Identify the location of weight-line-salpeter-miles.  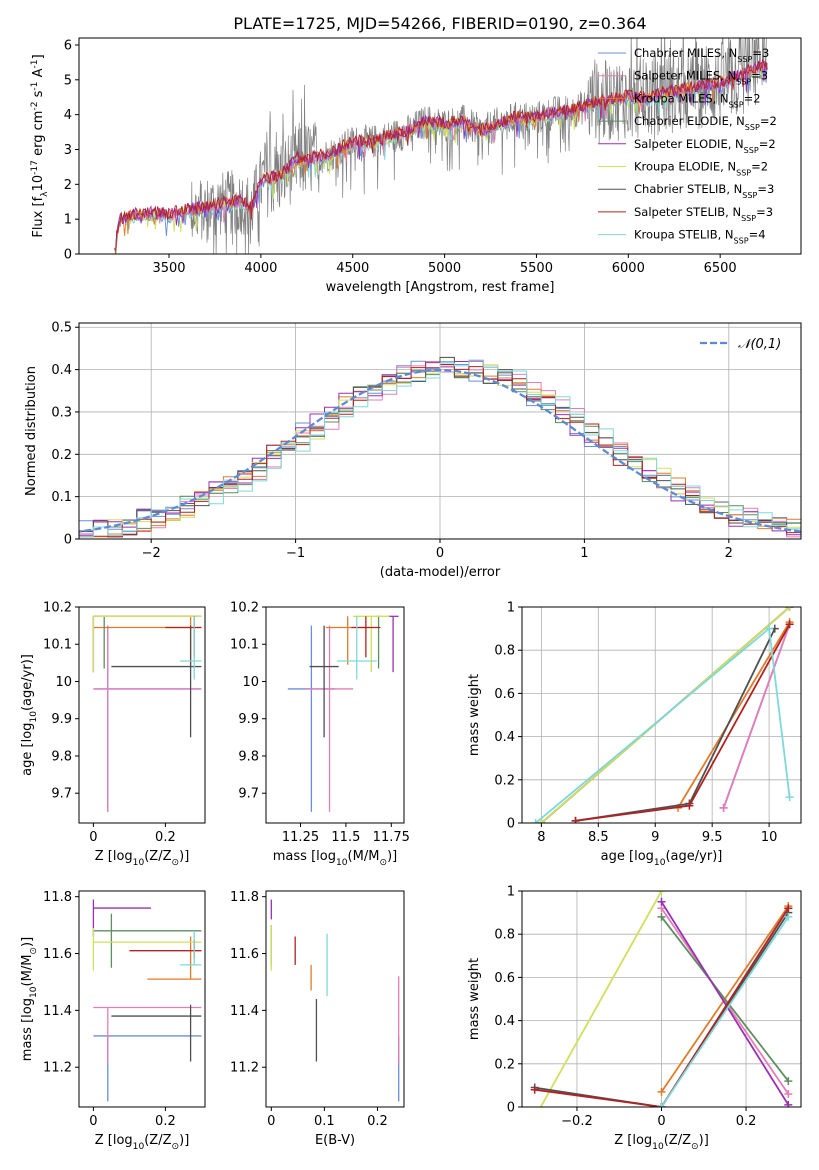
(725, 1001).